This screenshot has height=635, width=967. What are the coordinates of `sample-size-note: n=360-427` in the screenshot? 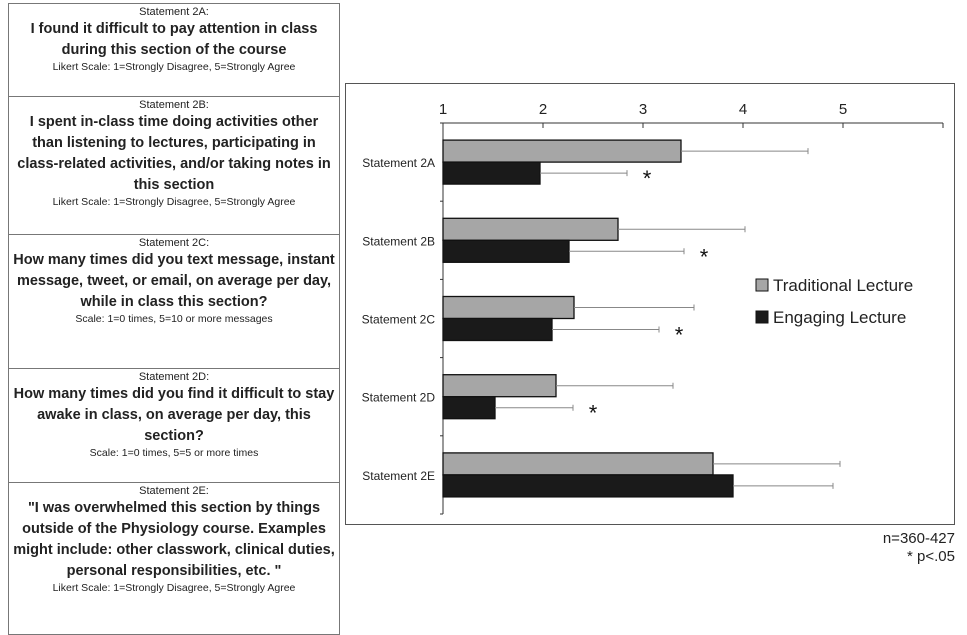 It's located at (918, 538).